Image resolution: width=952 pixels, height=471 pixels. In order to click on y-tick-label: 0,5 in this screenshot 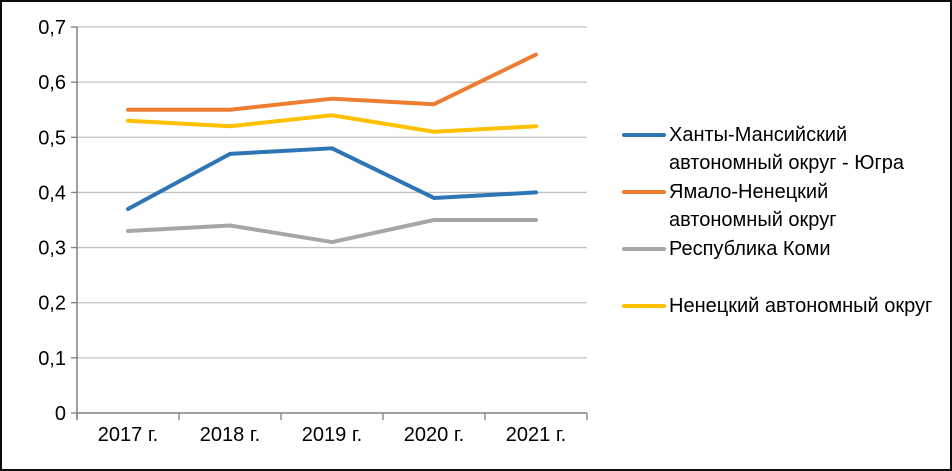, I will do `click(52, 138)`.